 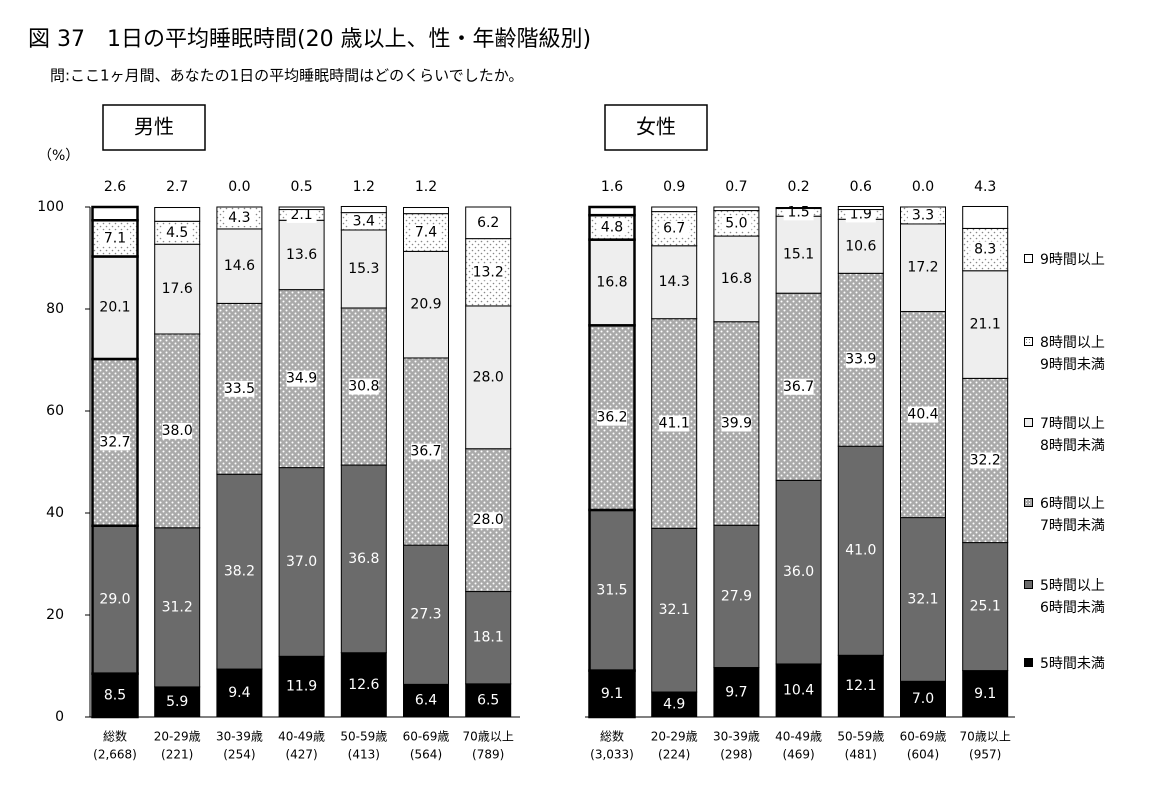 I want to click on value-label: 2.6, so click(x=115, y=187).